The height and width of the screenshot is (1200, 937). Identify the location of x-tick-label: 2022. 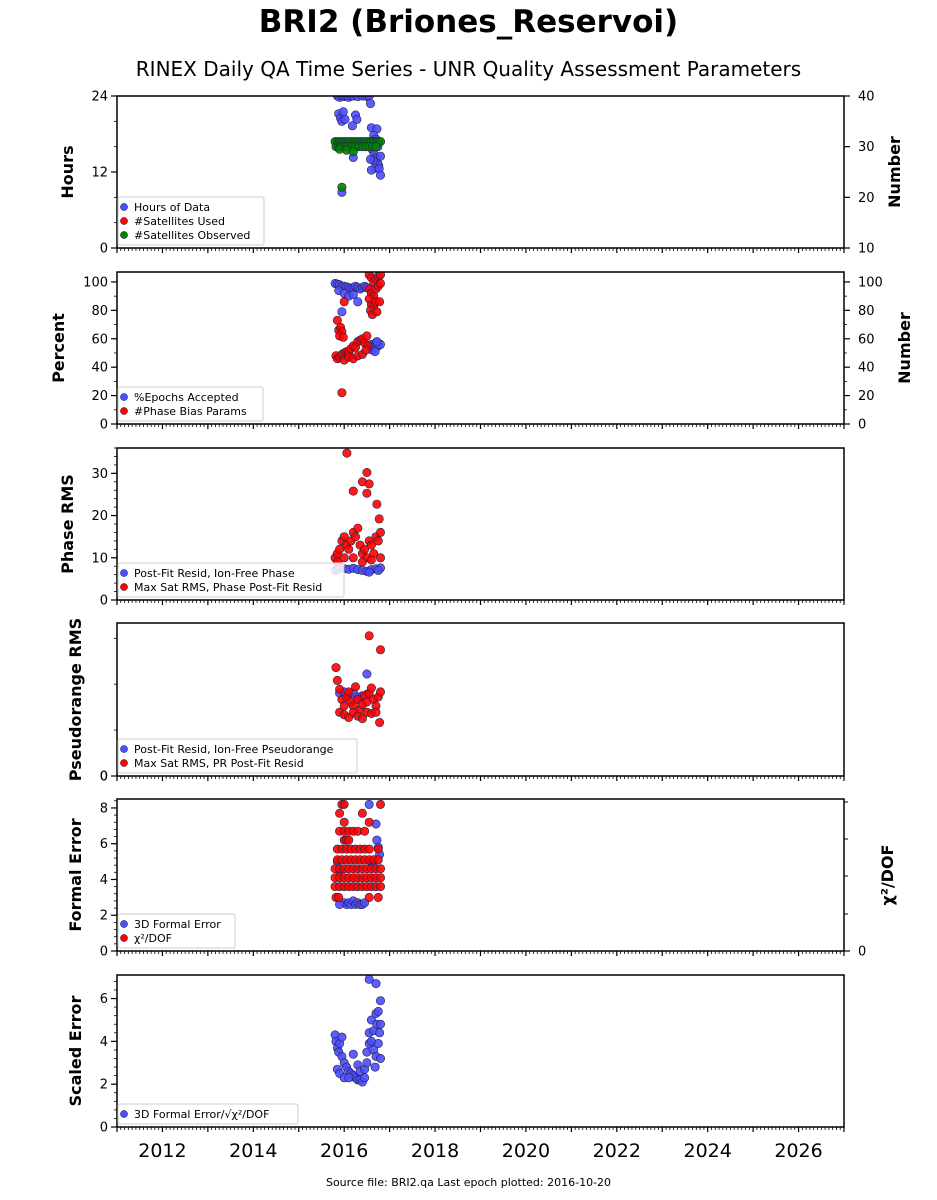
(617, 1151).